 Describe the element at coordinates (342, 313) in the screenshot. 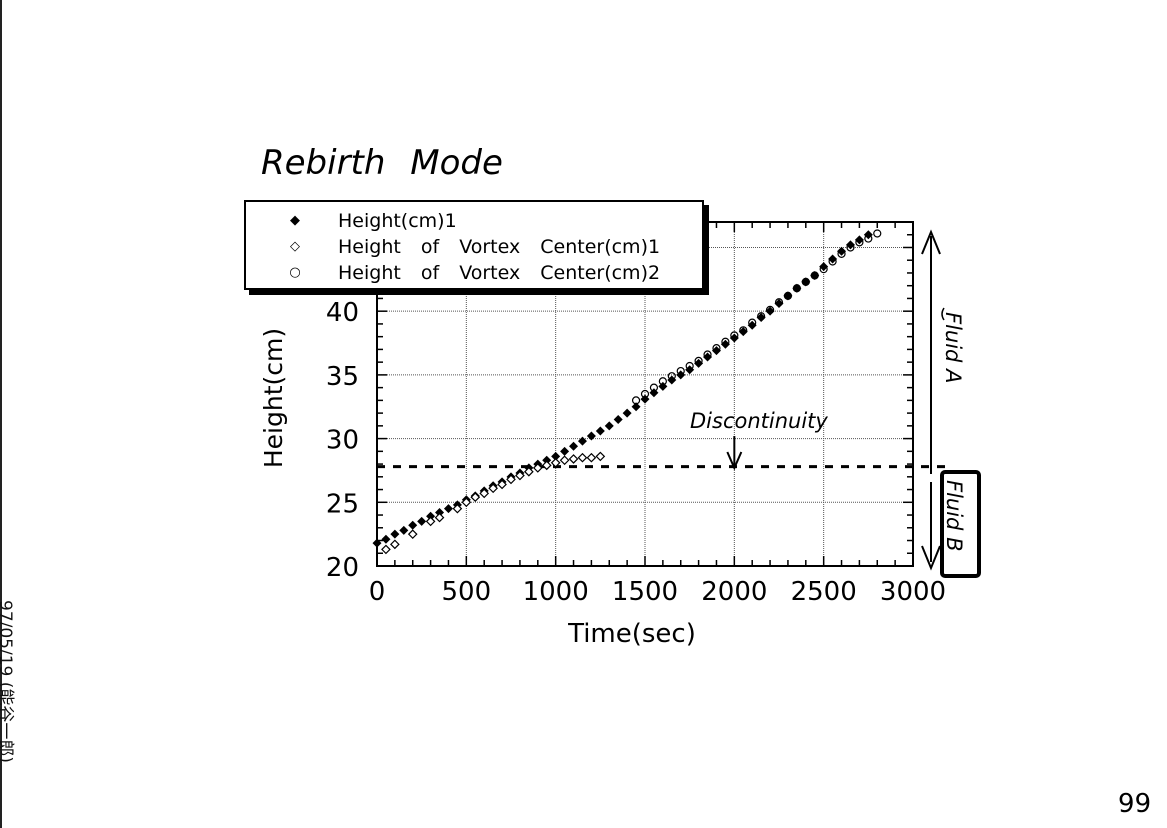

I see `y-tick-label: 40` at that location.